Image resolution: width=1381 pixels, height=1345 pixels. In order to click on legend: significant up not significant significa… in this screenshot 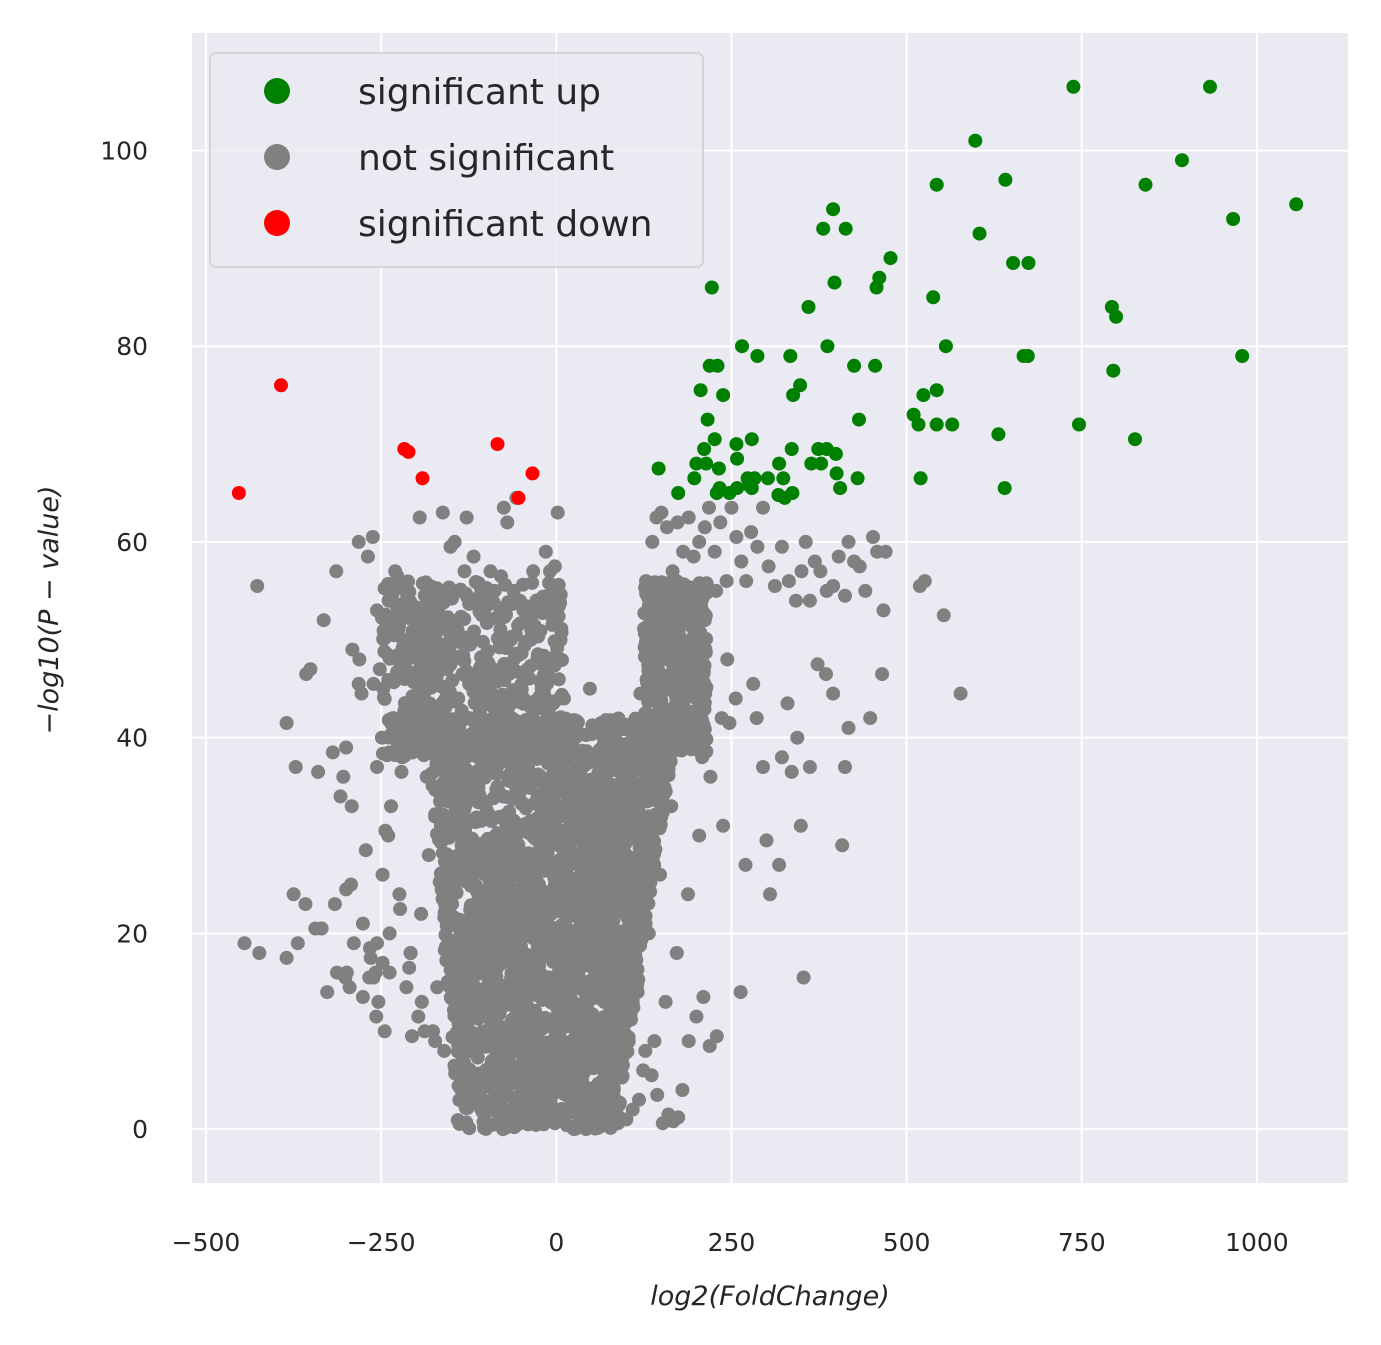, I will do `click(456, 160)`.